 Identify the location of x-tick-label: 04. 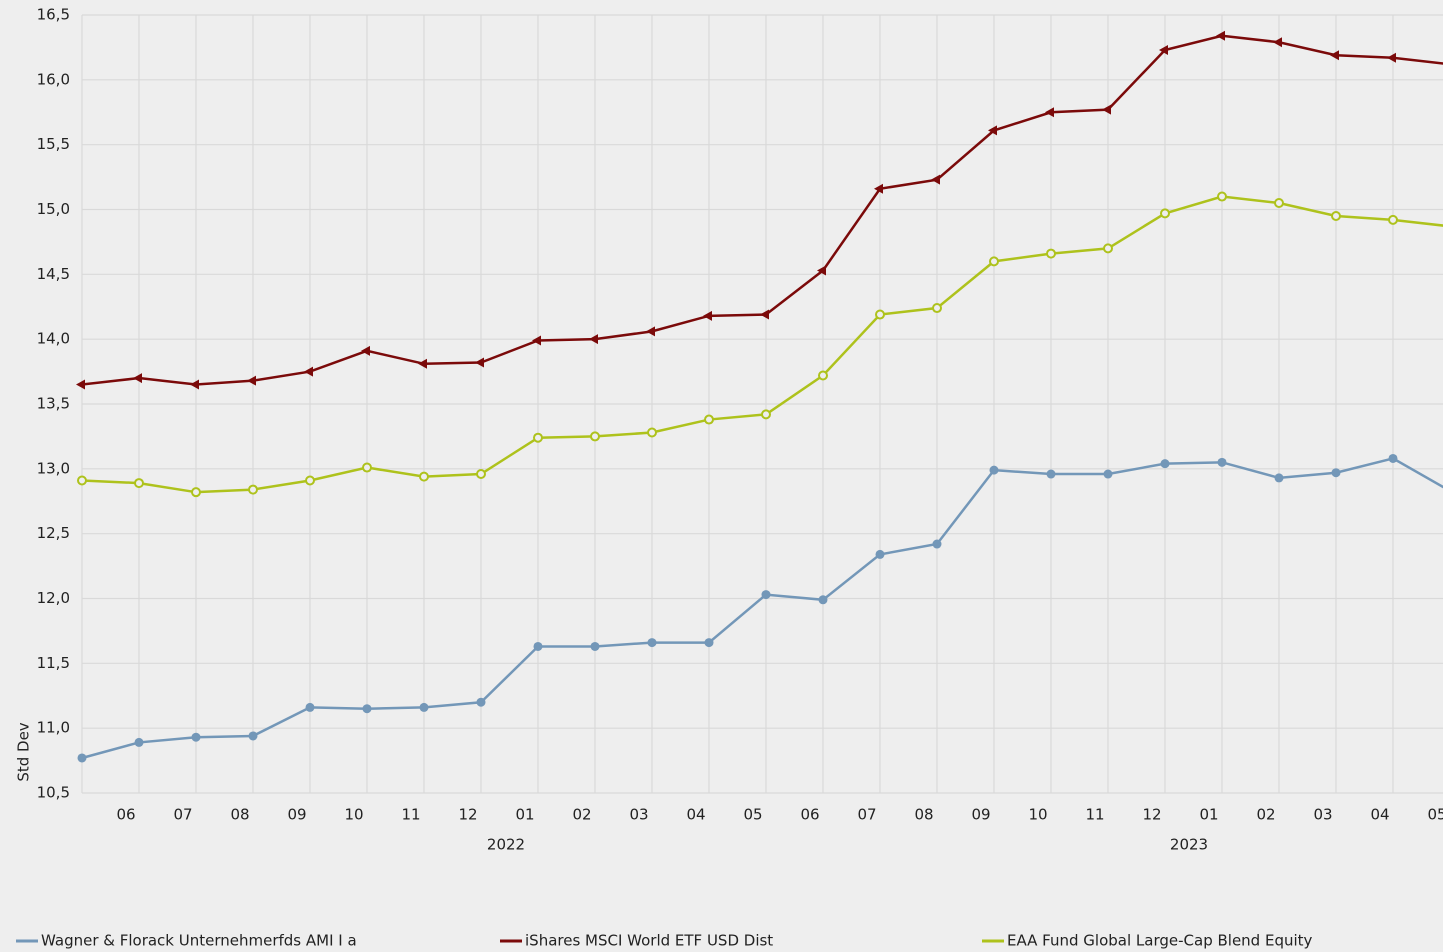
(695, 815).